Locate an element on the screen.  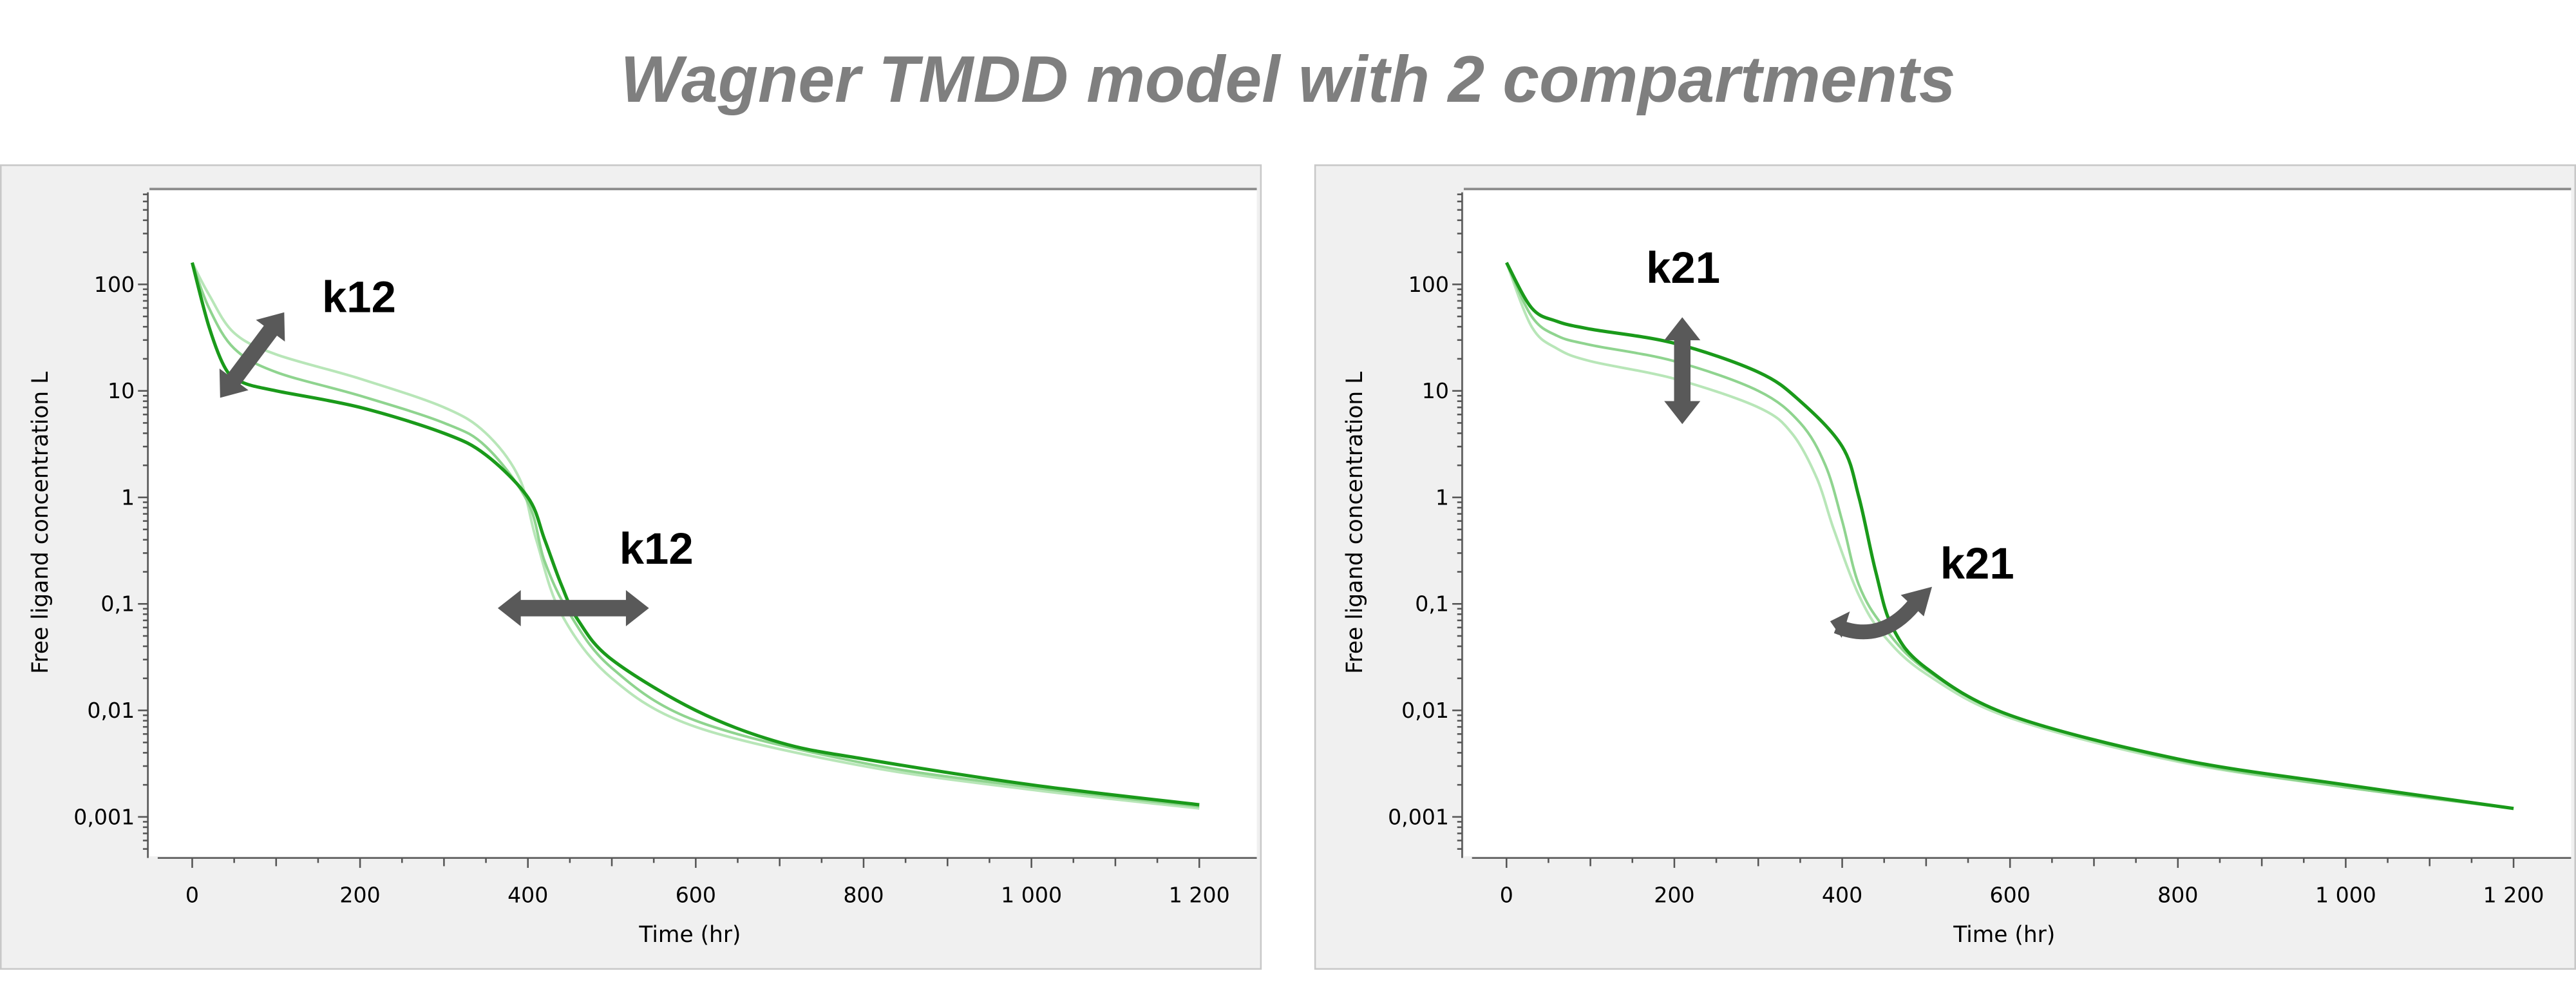
curved-arrow-tail-icon is located at coordinates (1840, 624).